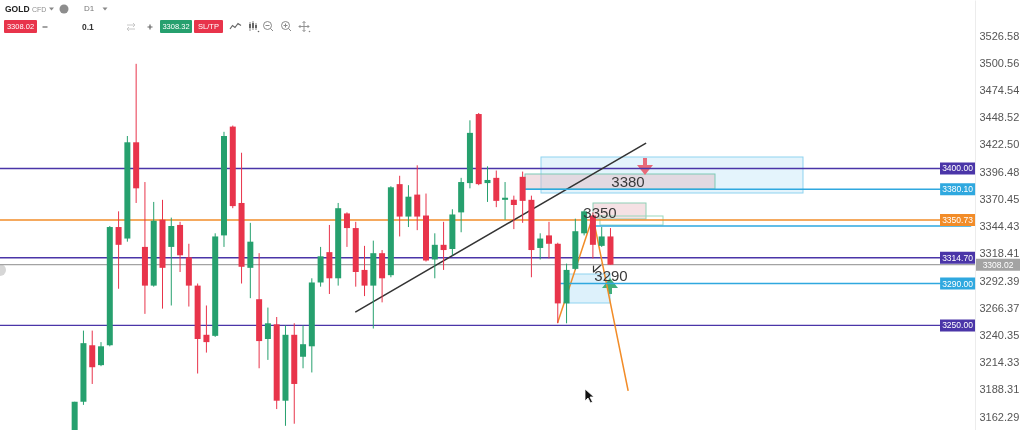 The height and width of the screenshot is (430, 1024). I want to click on ref-line-label: 3314.70, so click(958, 257).